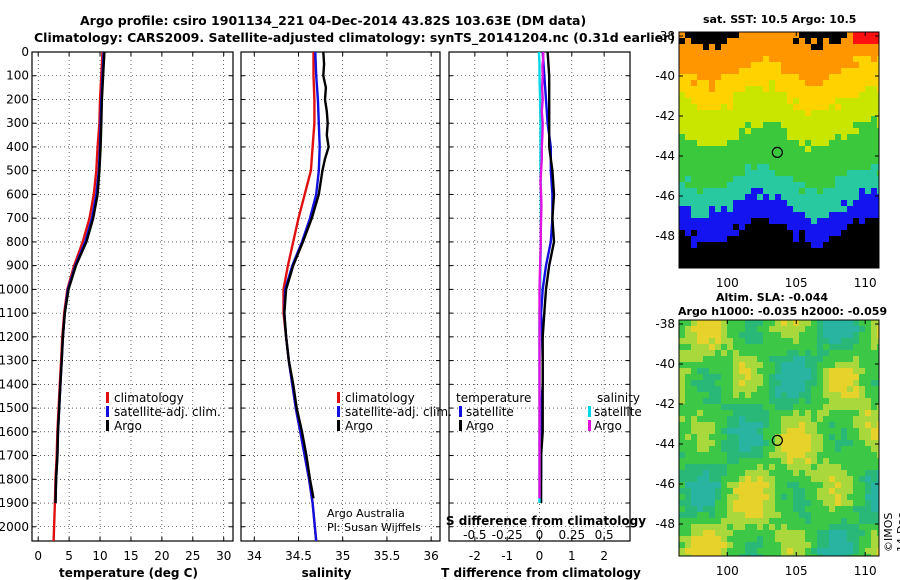 The height and width of the screenshot is (580, 900). Describe the element at coordinates (69, 556) in the screenshot. I see `x-tick-label: 5` at that location.